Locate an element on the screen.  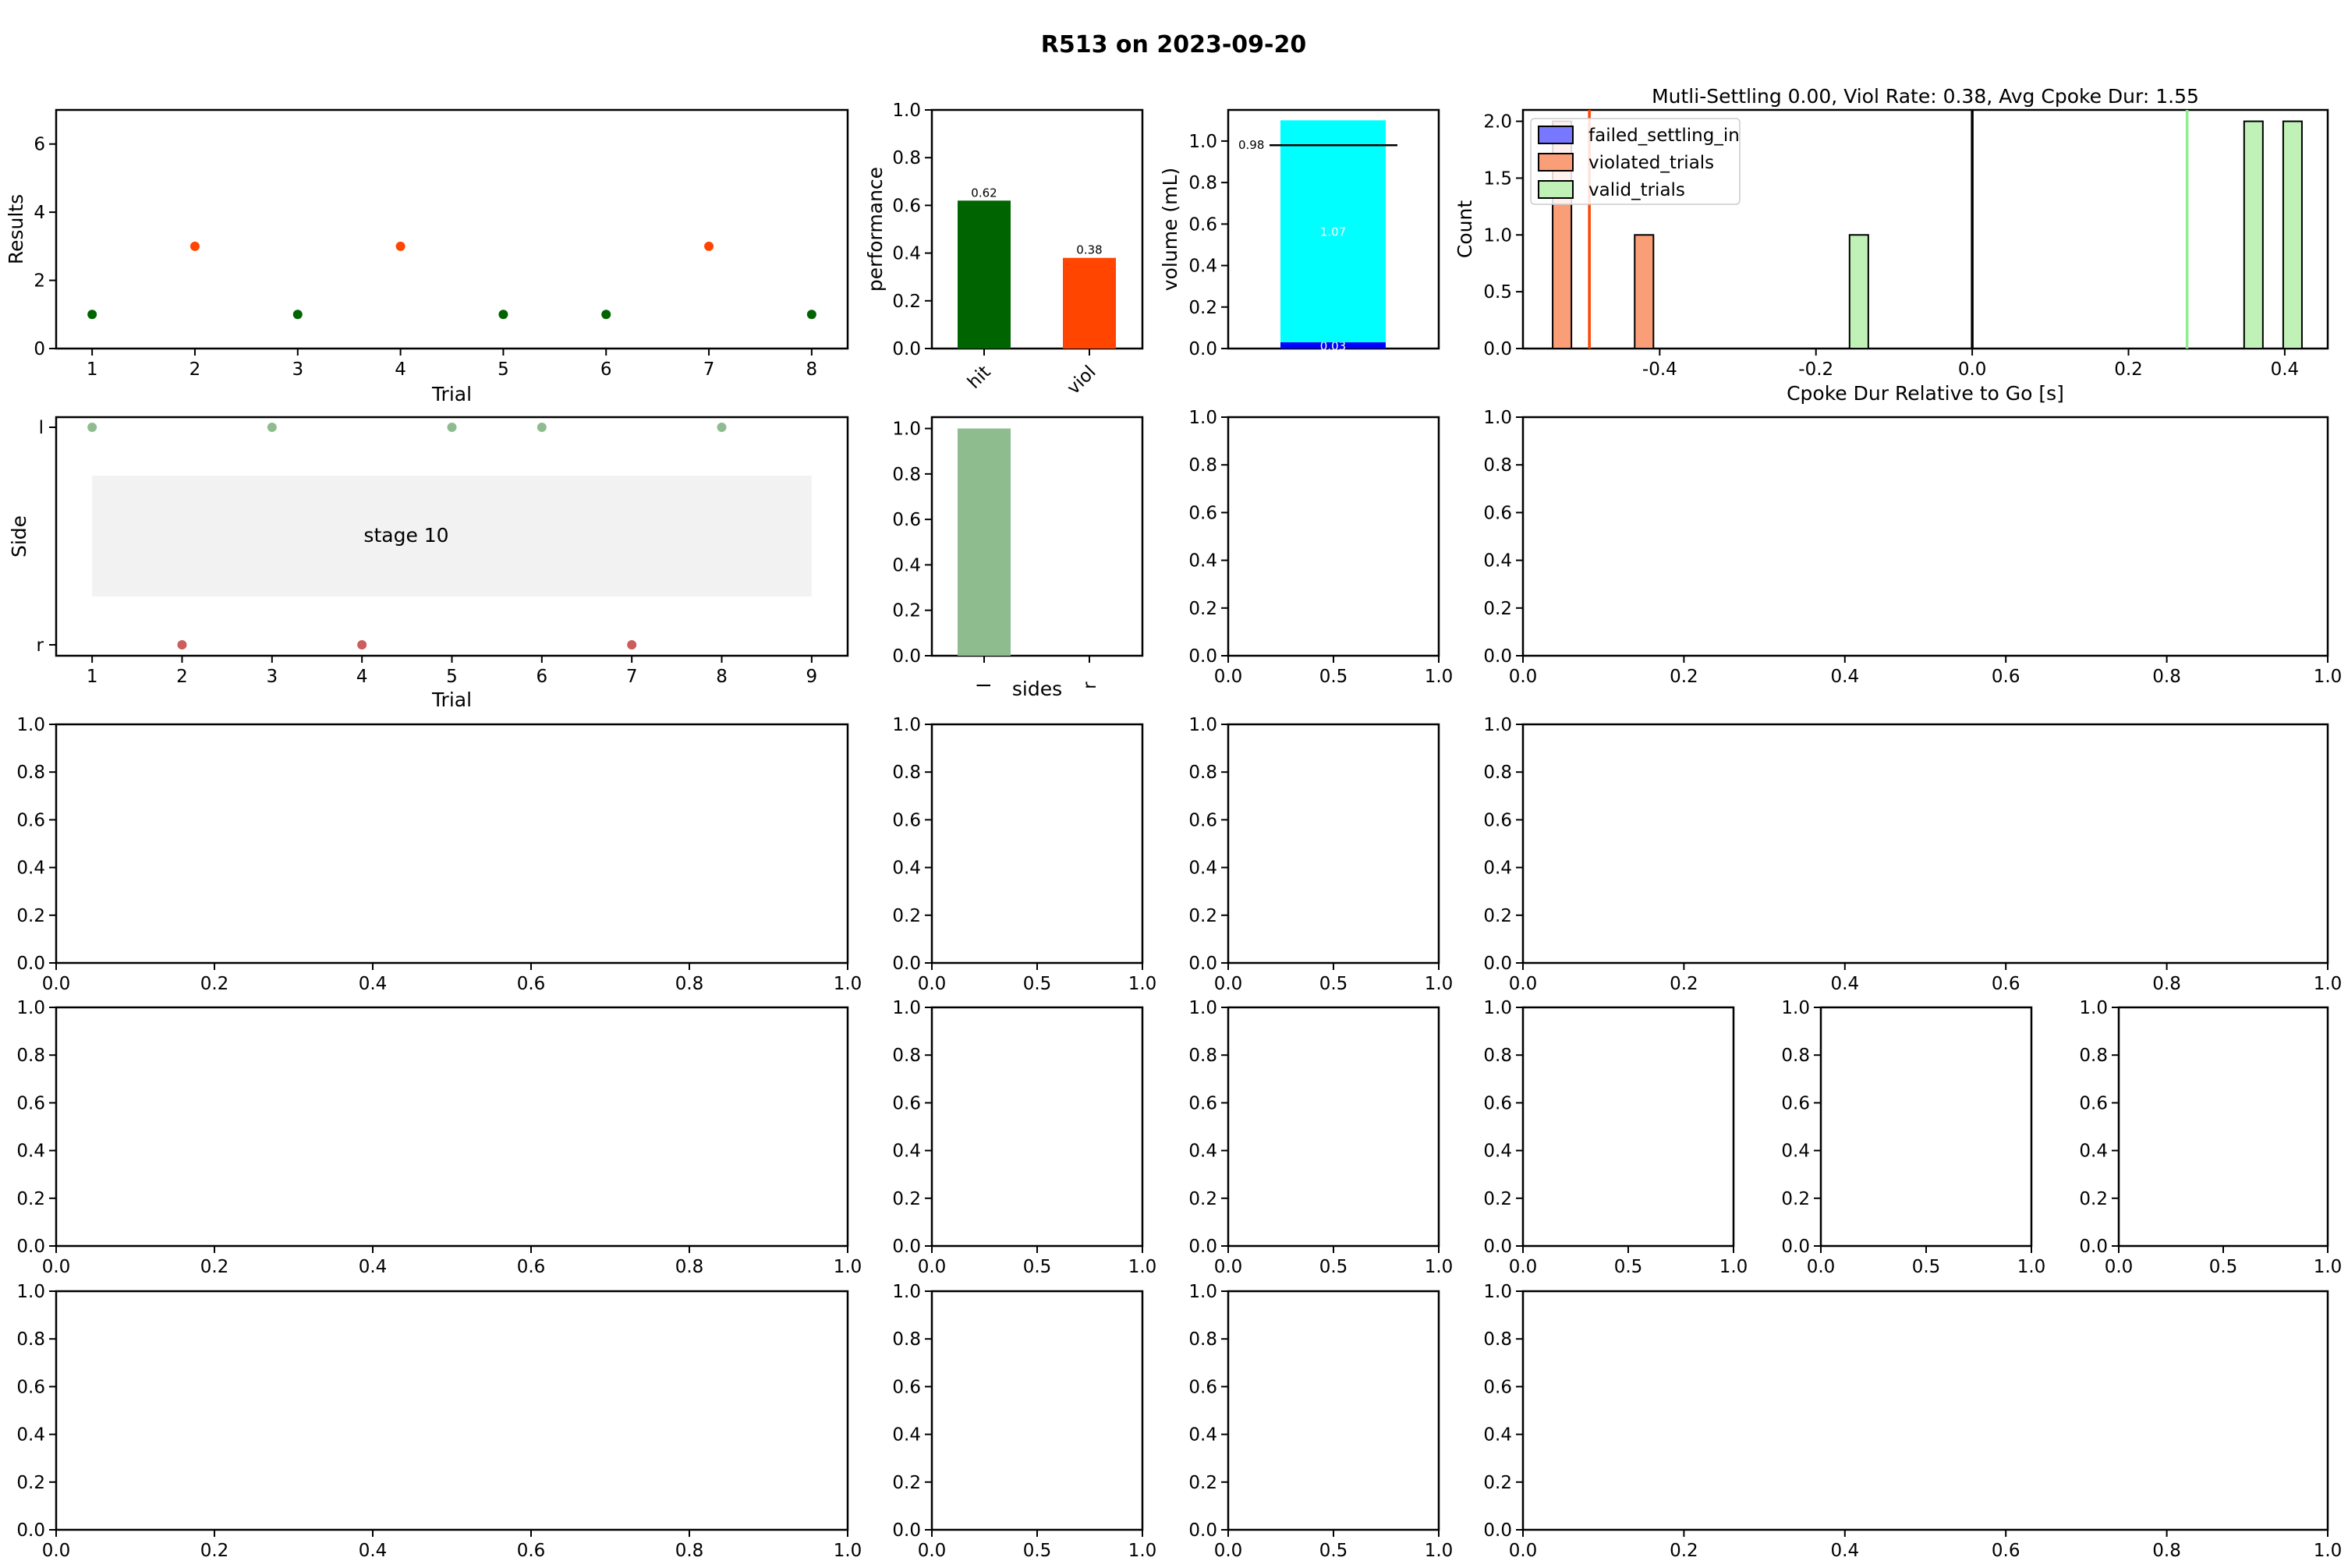
side-plot-xtick-label: 9 is located at coordinates (812, 677).